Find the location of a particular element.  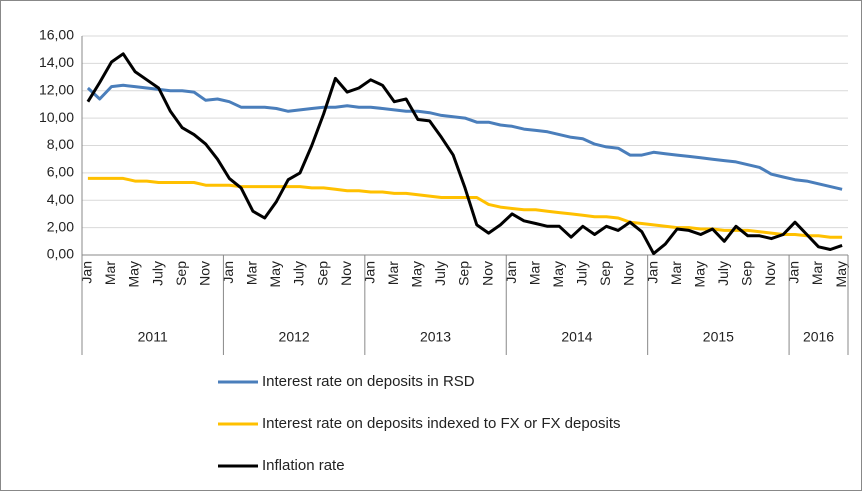

y-tick-label: 4,00 is located at coordinates (60, 199).